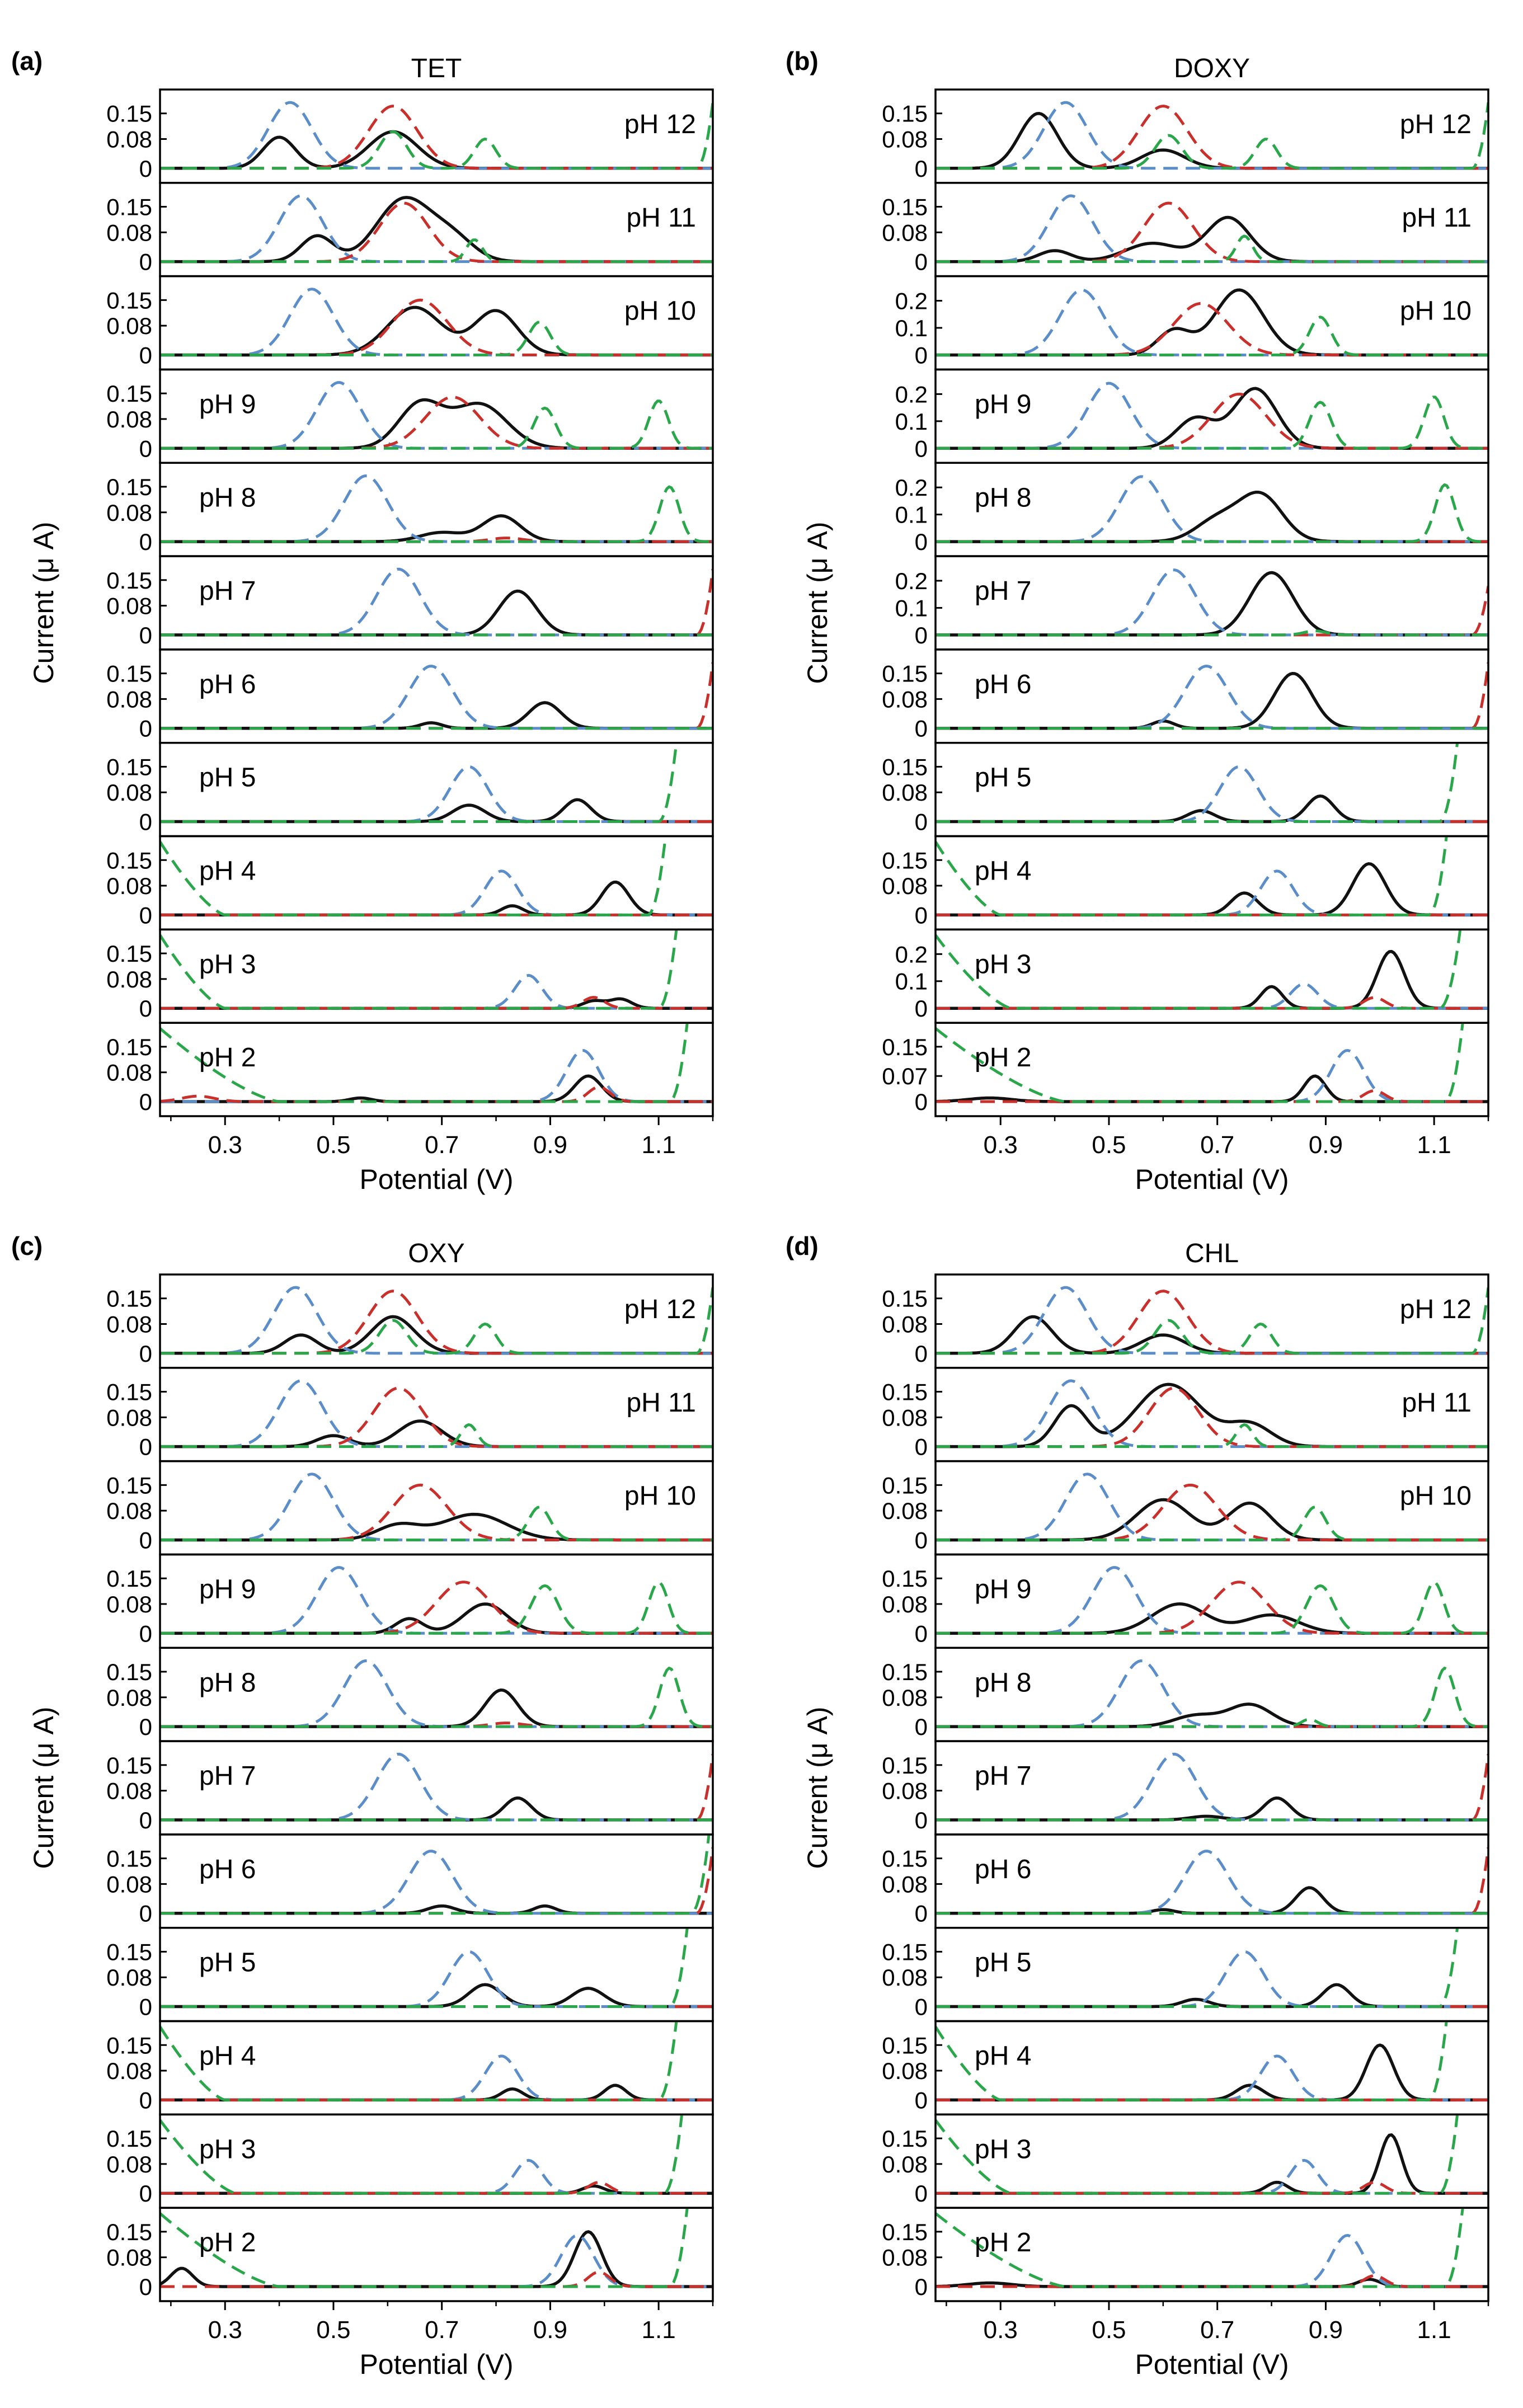 This screenshot has height=2408, width=1523. I want to click on ph-label: pH 7, so click(227, 1776).